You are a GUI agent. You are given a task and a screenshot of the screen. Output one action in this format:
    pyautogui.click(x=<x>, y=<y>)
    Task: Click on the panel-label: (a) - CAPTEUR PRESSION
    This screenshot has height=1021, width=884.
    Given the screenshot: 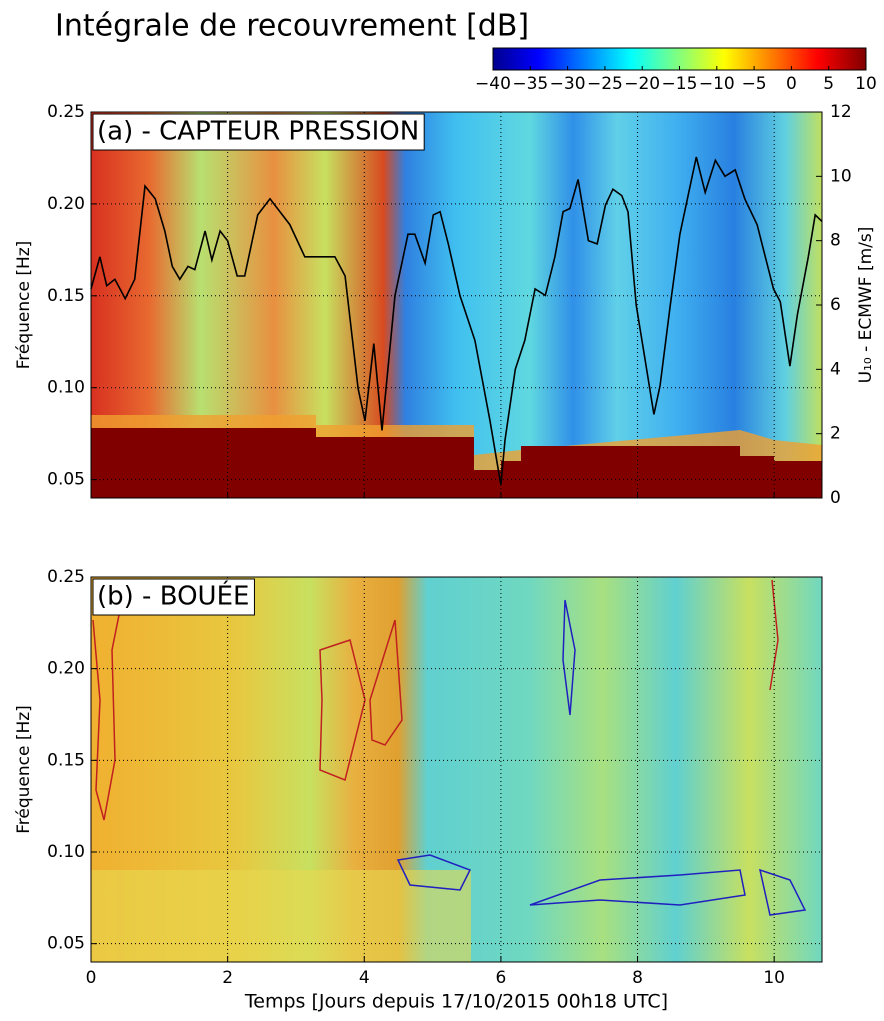 What is the action you would take?
    pyautogui.click(x=258, y=132)
    